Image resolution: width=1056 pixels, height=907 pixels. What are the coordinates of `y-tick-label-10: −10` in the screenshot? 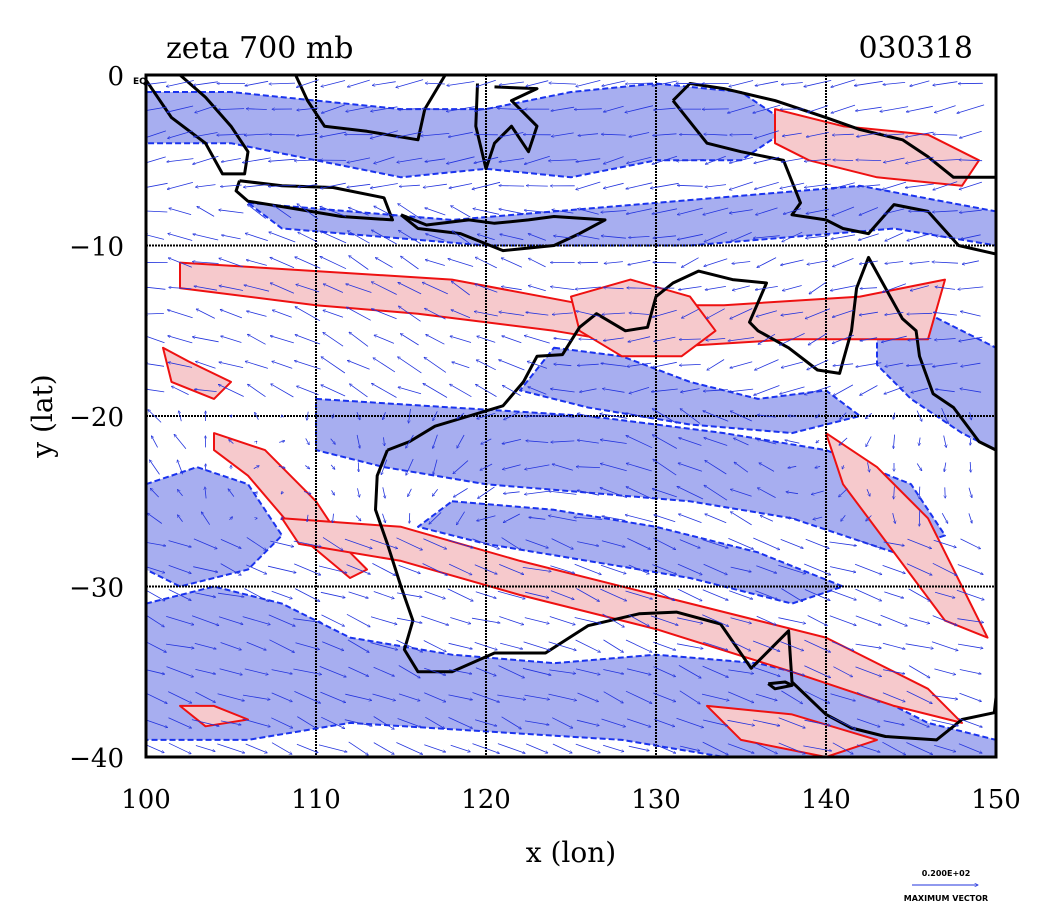 It's located at (96, 248).